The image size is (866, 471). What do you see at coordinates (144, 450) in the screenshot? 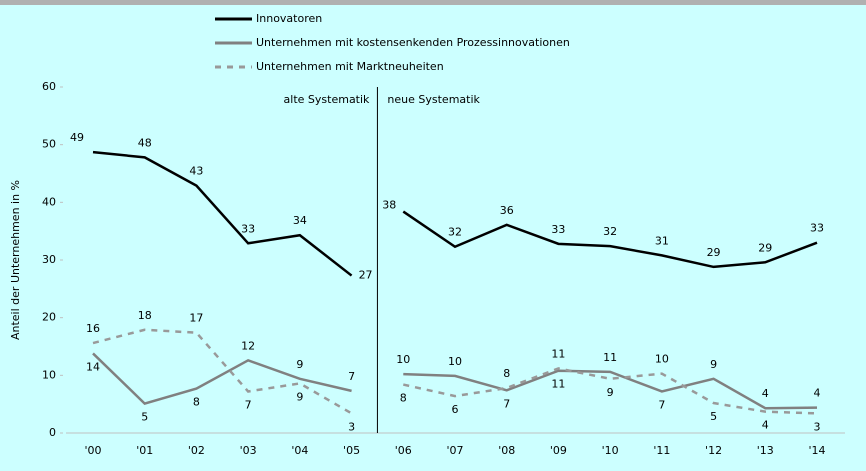
I see `x-tick-label: '01` at bounding box center [144, 450].